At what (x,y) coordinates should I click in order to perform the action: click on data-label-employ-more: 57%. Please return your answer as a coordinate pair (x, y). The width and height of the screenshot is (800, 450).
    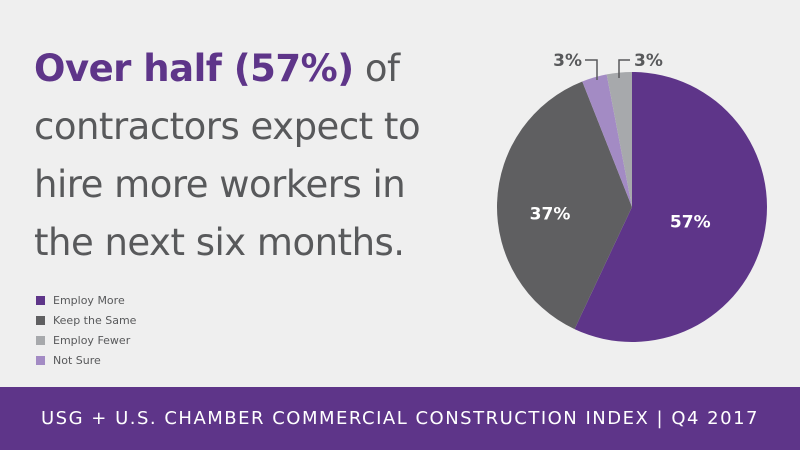
    Looking at the image, I should click on (690, 223).